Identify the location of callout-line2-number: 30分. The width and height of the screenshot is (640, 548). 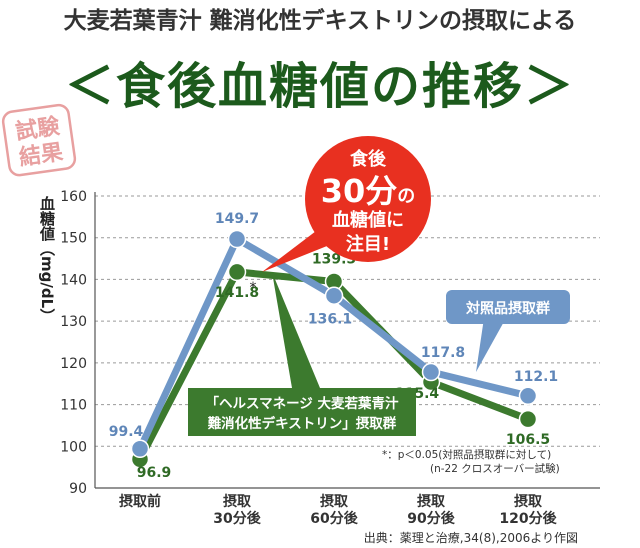
(359, 191).